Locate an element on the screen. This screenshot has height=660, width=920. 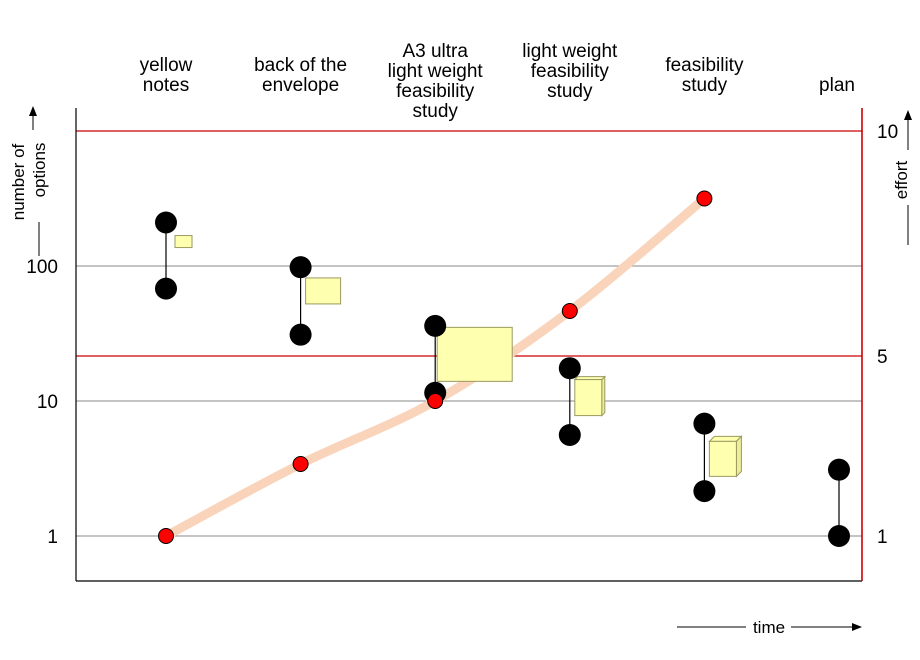
right-axis-title-text: effort is located at coordinates (901, 180).